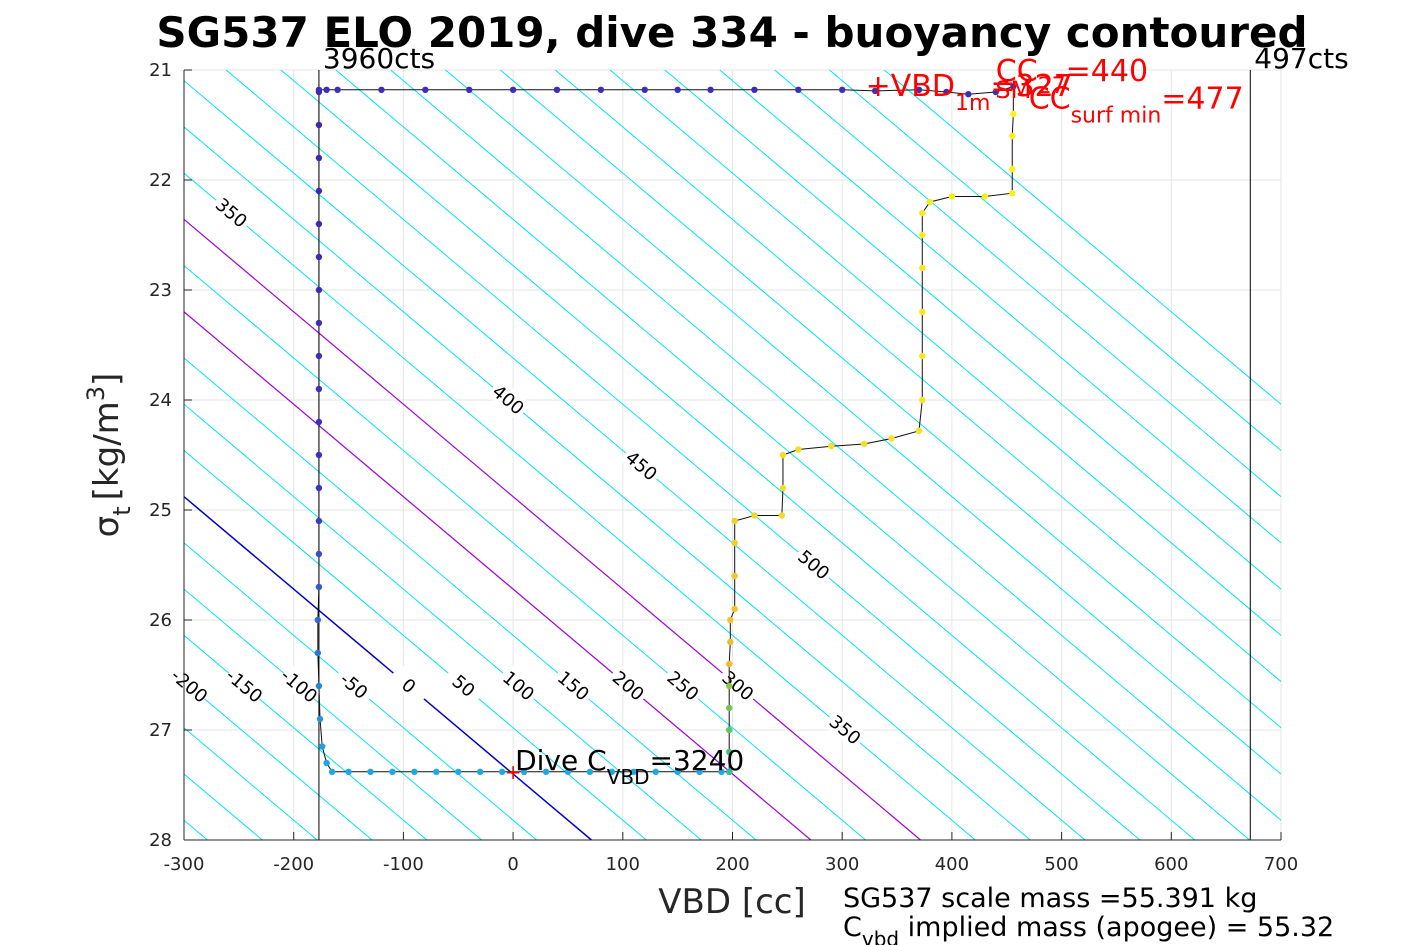 Image resolution: width=1417 pixels, height=945 pixels. What do you see at coordinates (160, 840) in the screenshot?
I see `y-tick-label: 28` at bounding box center [160, 840].